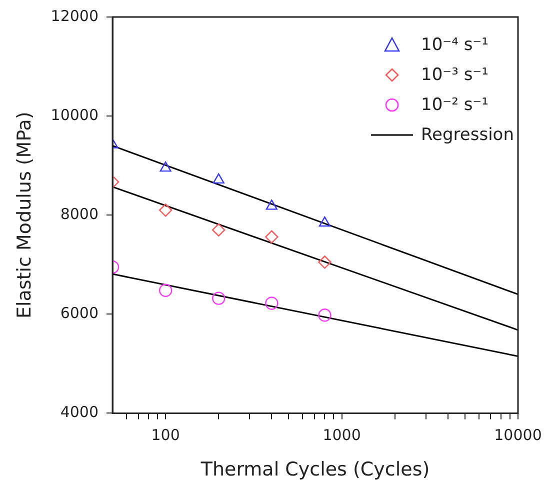 This screenshot has height=494, width=550. Describe the element at coordinates (24, 215) in the screenshot. I see `y-axis-title: Elastic Modulus (MPa)` at that location.